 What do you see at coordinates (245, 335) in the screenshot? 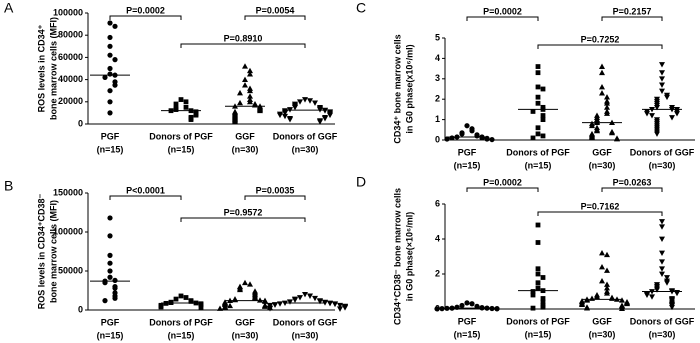
I see `group-size: (n=30)` at bounding box center [245, 335].